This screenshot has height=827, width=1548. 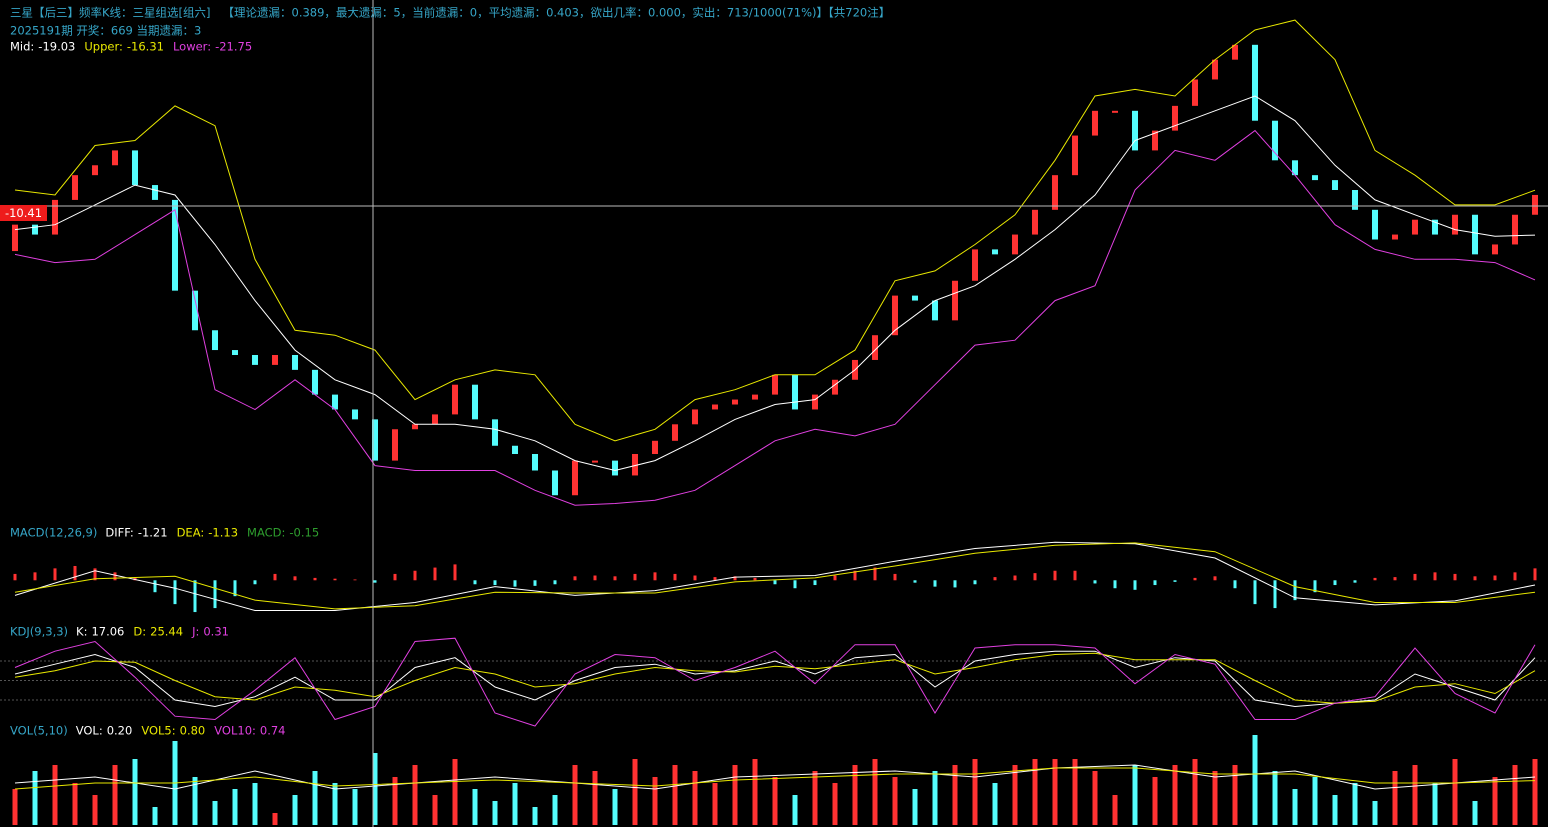 I want to click on readout-value: 25.44, so click(x=166, y=632).